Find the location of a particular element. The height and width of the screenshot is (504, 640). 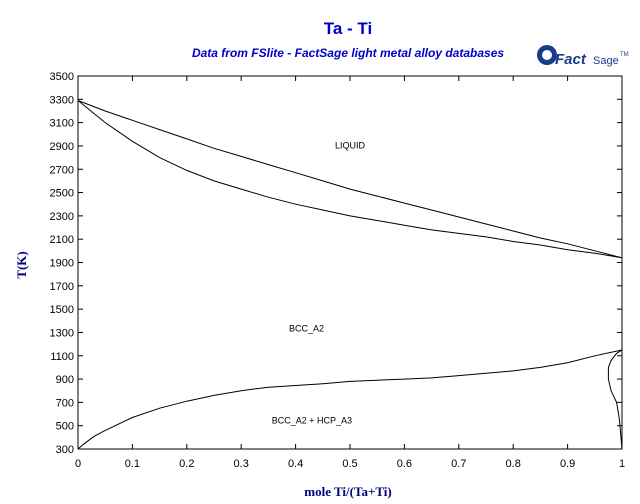

y-tick-label: 500 is located at coordinates (65, 427).